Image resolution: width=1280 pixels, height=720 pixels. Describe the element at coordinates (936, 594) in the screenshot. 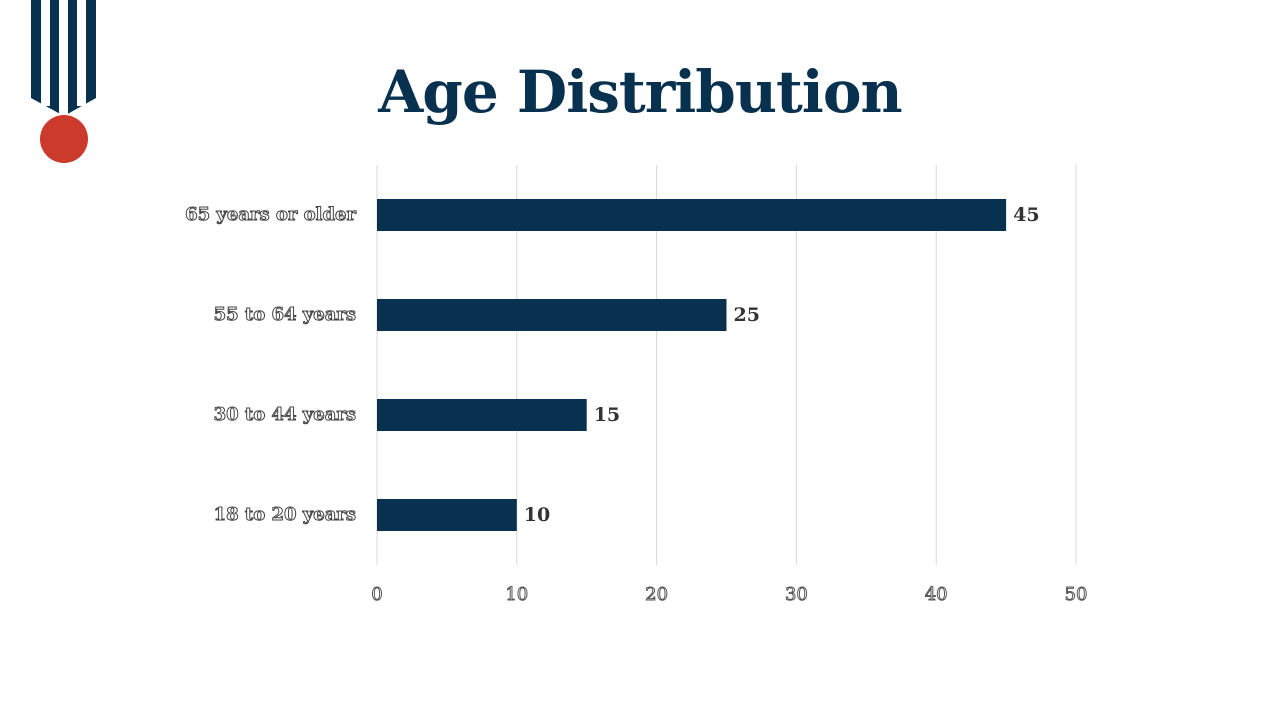

I see `x-tick-label: 40` at that location.